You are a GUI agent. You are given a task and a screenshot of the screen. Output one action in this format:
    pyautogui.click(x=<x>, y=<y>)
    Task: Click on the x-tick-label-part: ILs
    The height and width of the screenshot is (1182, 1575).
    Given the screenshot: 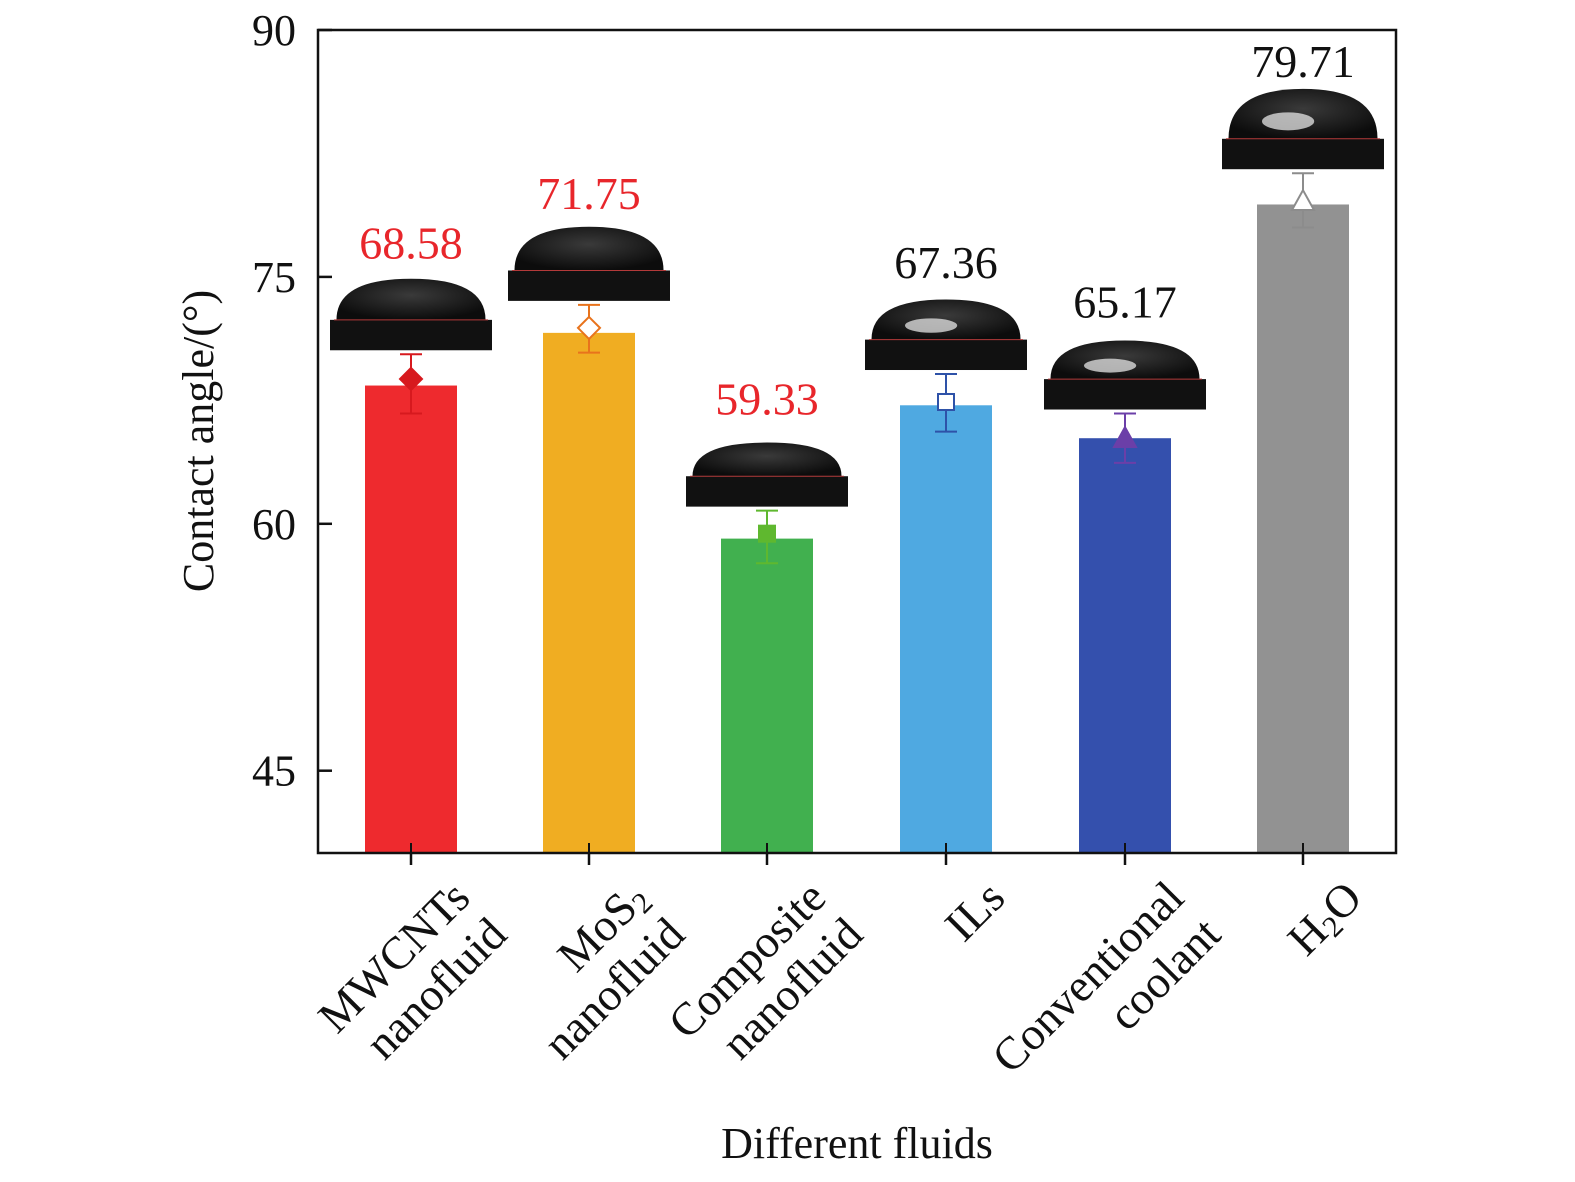 What is the action you would take?
    pyautogui.click(x=974, y=910)
    